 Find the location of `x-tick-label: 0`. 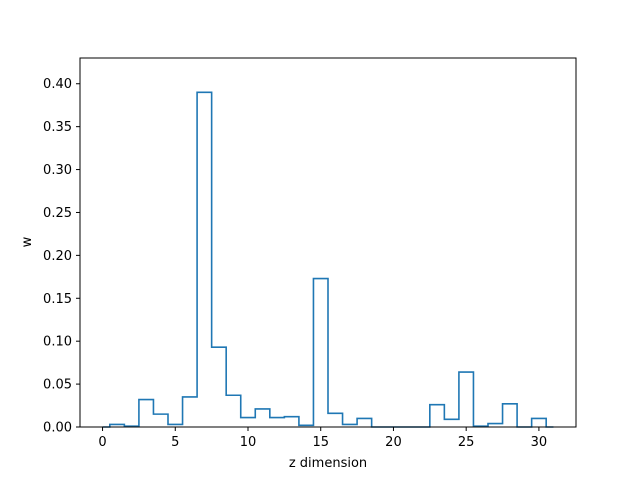

x-tick-label: 0 is located at coordinates (102, 442).